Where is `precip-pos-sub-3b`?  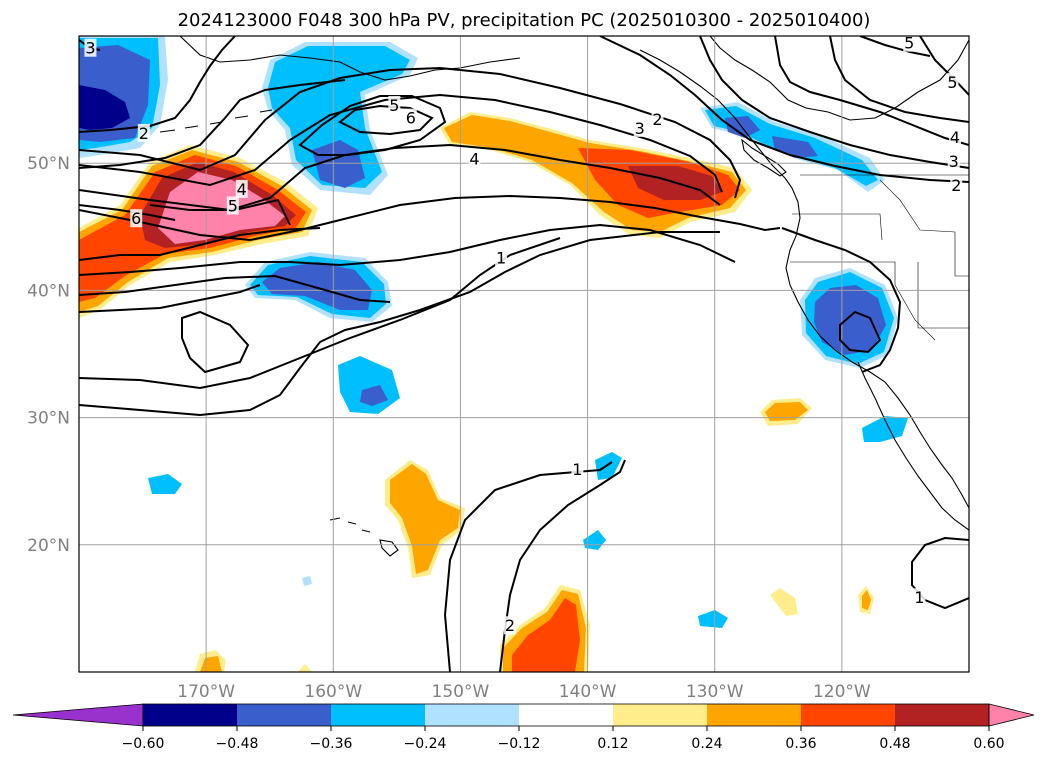
precip-pos-sub-3b is located at coordinates (786, 411).